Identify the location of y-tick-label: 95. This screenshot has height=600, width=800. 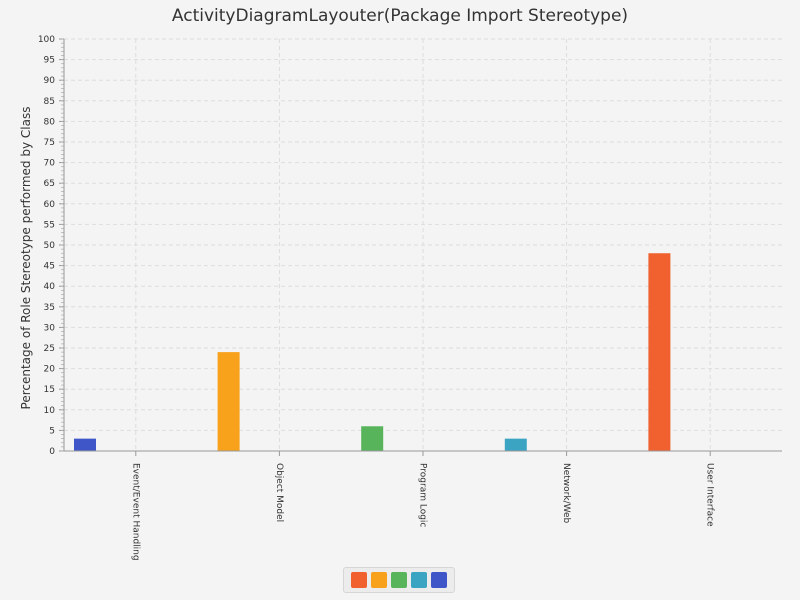
(49, 61).